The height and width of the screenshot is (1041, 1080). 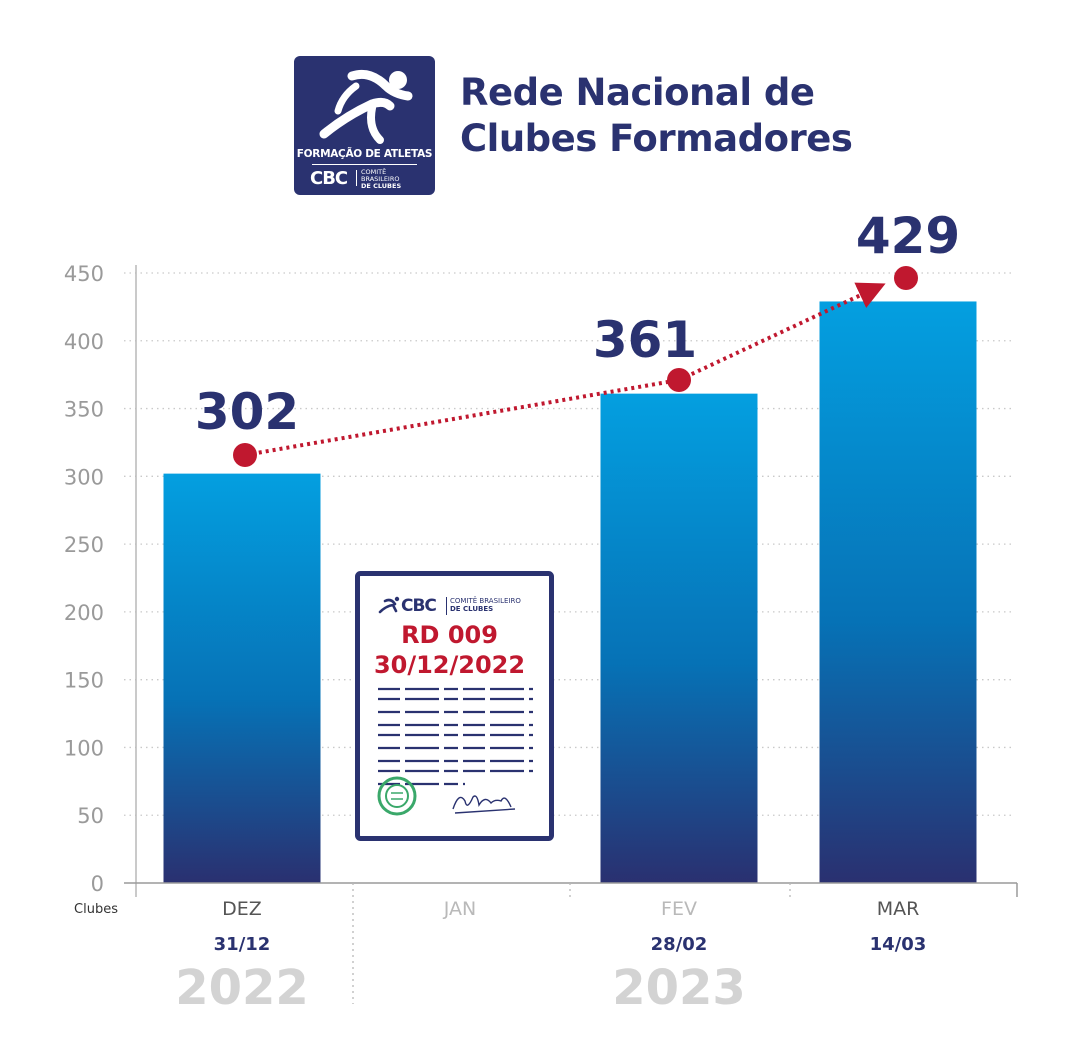 What do you see at coordinates (84, 681) in the screenshot?
I see `y-tick-label: 150` at bounding box center [84, 681].